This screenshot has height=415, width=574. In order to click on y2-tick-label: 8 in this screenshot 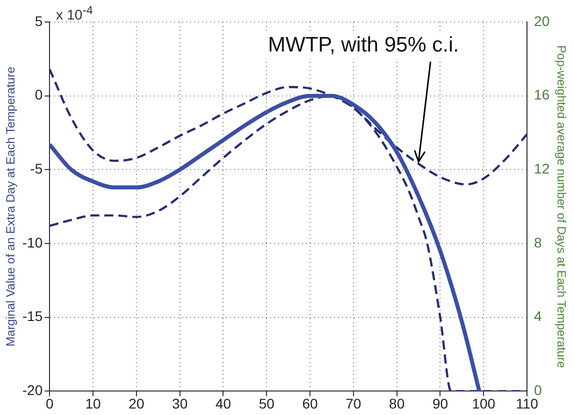, I will do `click(538, 242)`.